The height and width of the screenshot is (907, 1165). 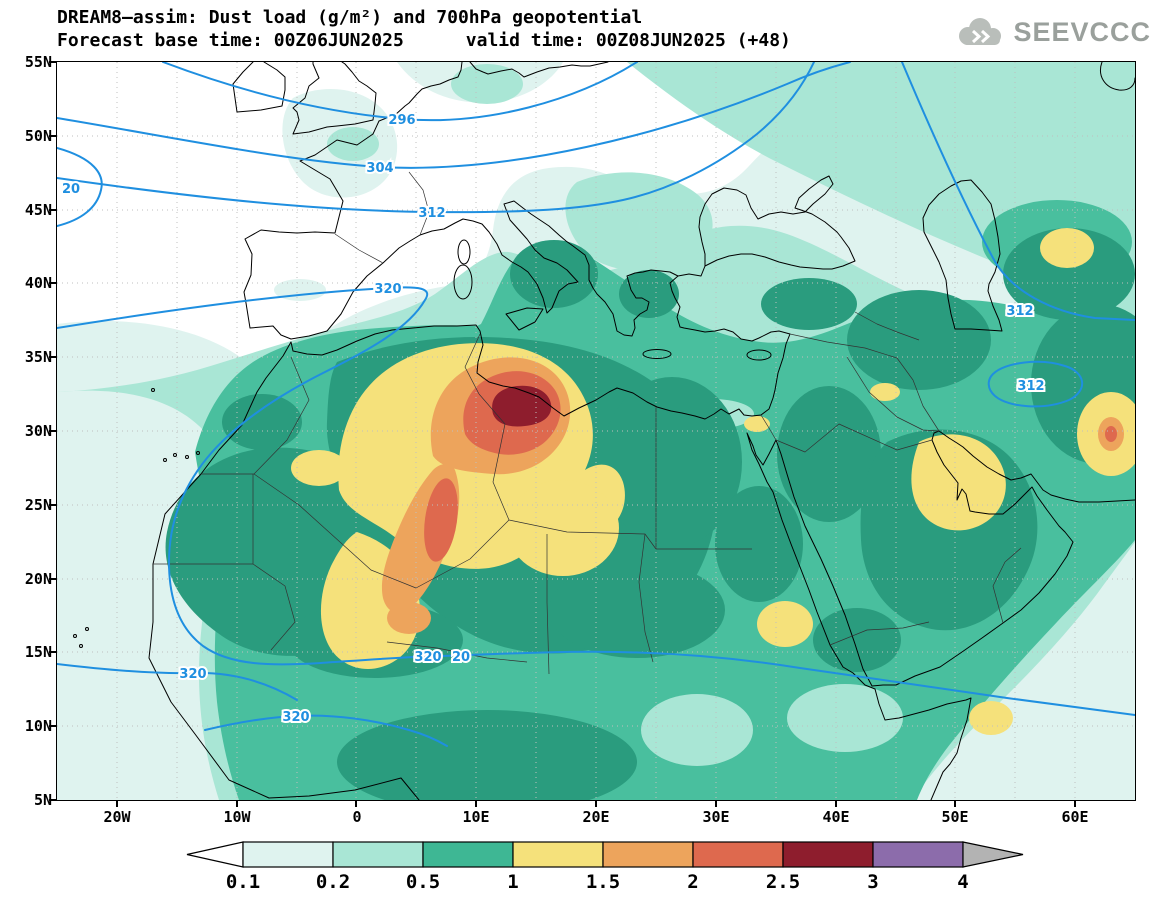 What do you see at coordinates (401, 120) in the screenshot?
I see `geo-label: 296` at bounding box center [401, 120].